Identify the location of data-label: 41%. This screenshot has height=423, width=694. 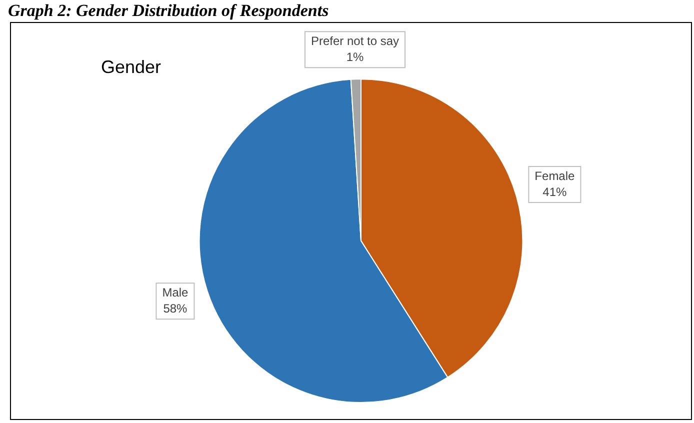
(555, 191).